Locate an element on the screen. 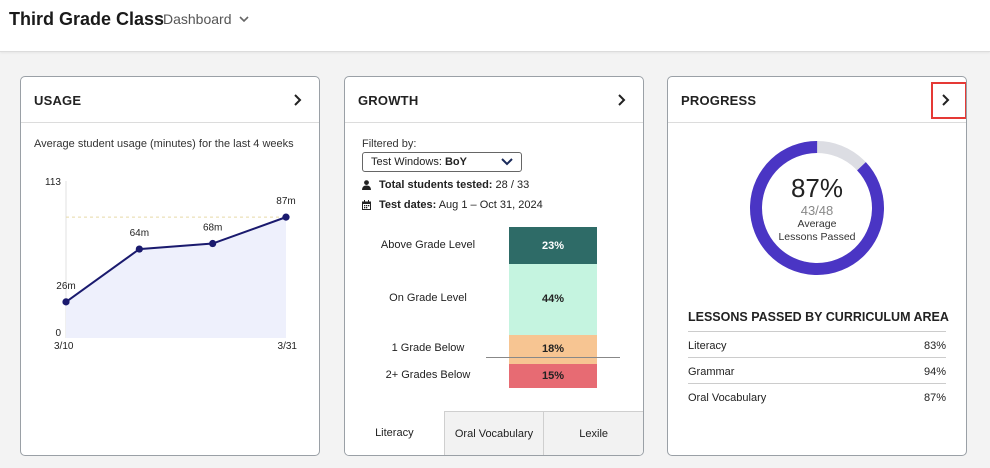  dates-value: Aug 1 – Oct 31, 2024 is located at coordinates (490, 205).